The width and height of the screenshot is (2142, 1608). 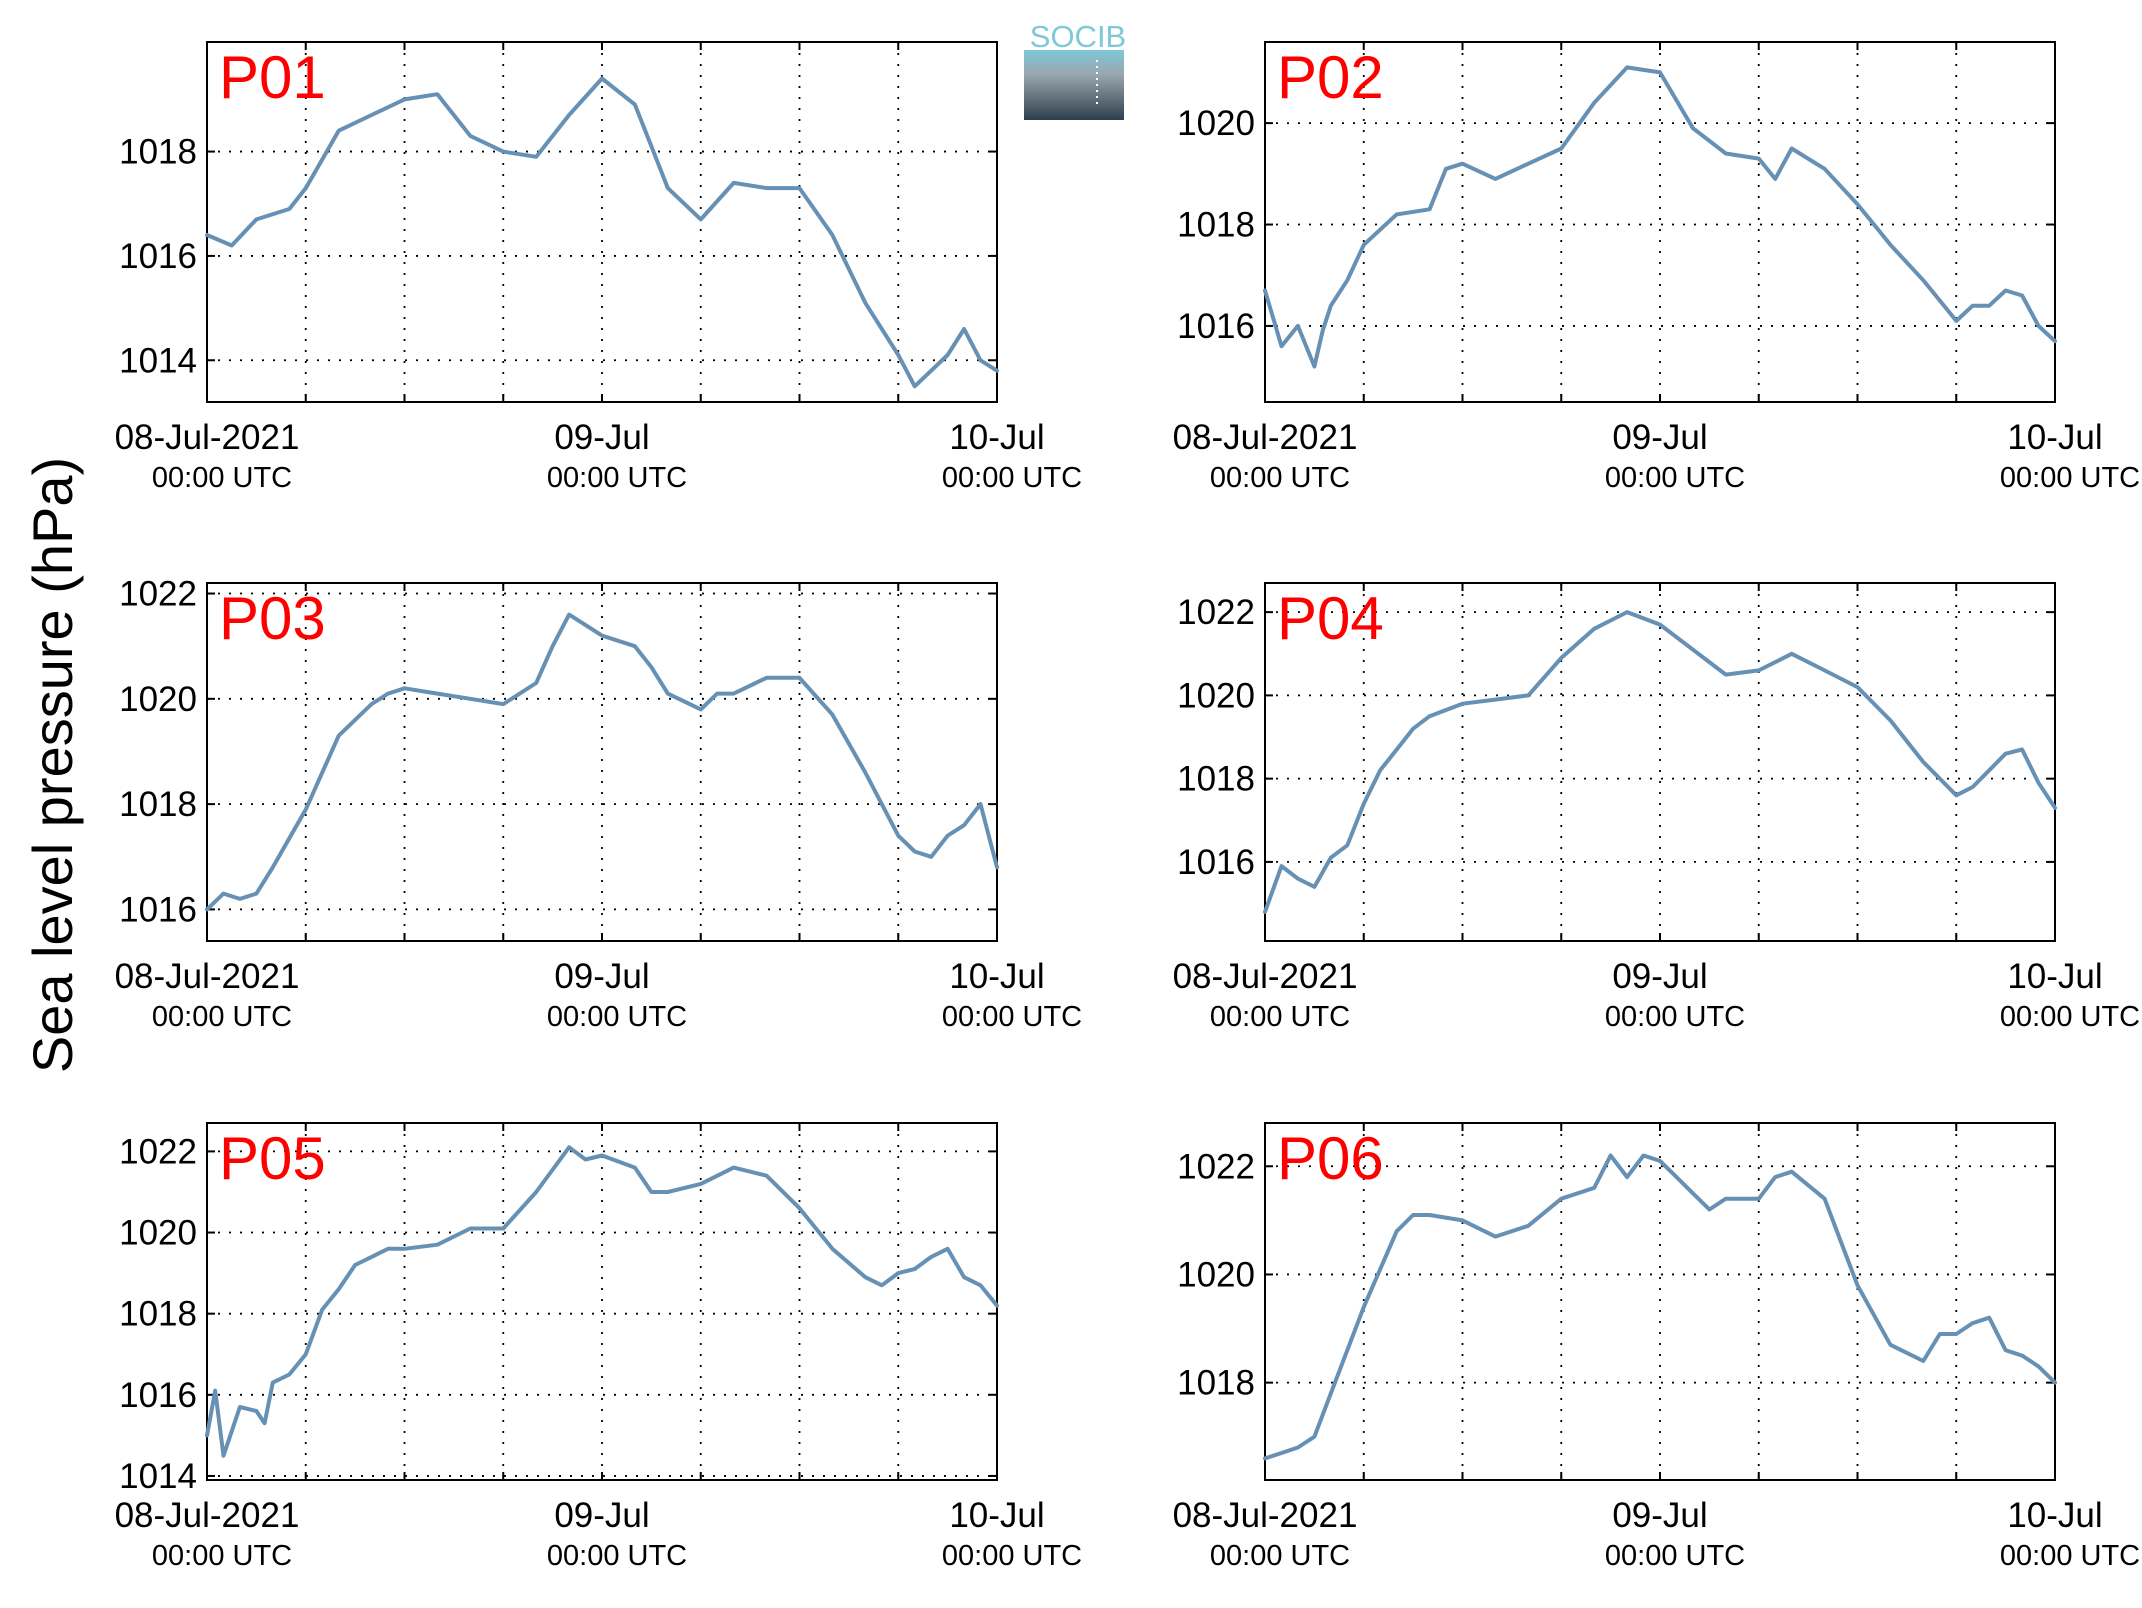 I want to click on panel-label-p02: P02, so click(x=1330, y=77).